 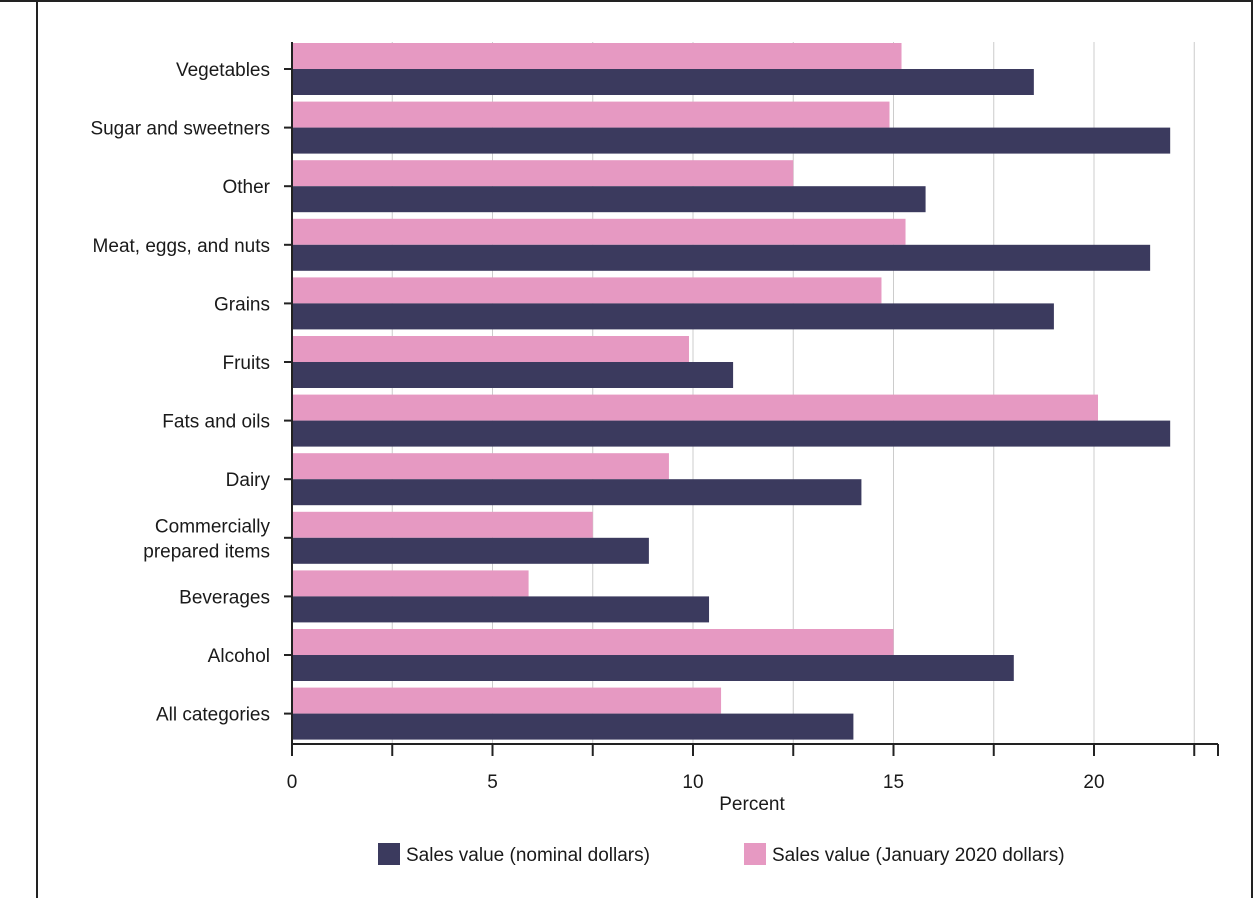 I want to click on x-tick-labels: 0 5 10 15 20, so click(x=696, y=782).